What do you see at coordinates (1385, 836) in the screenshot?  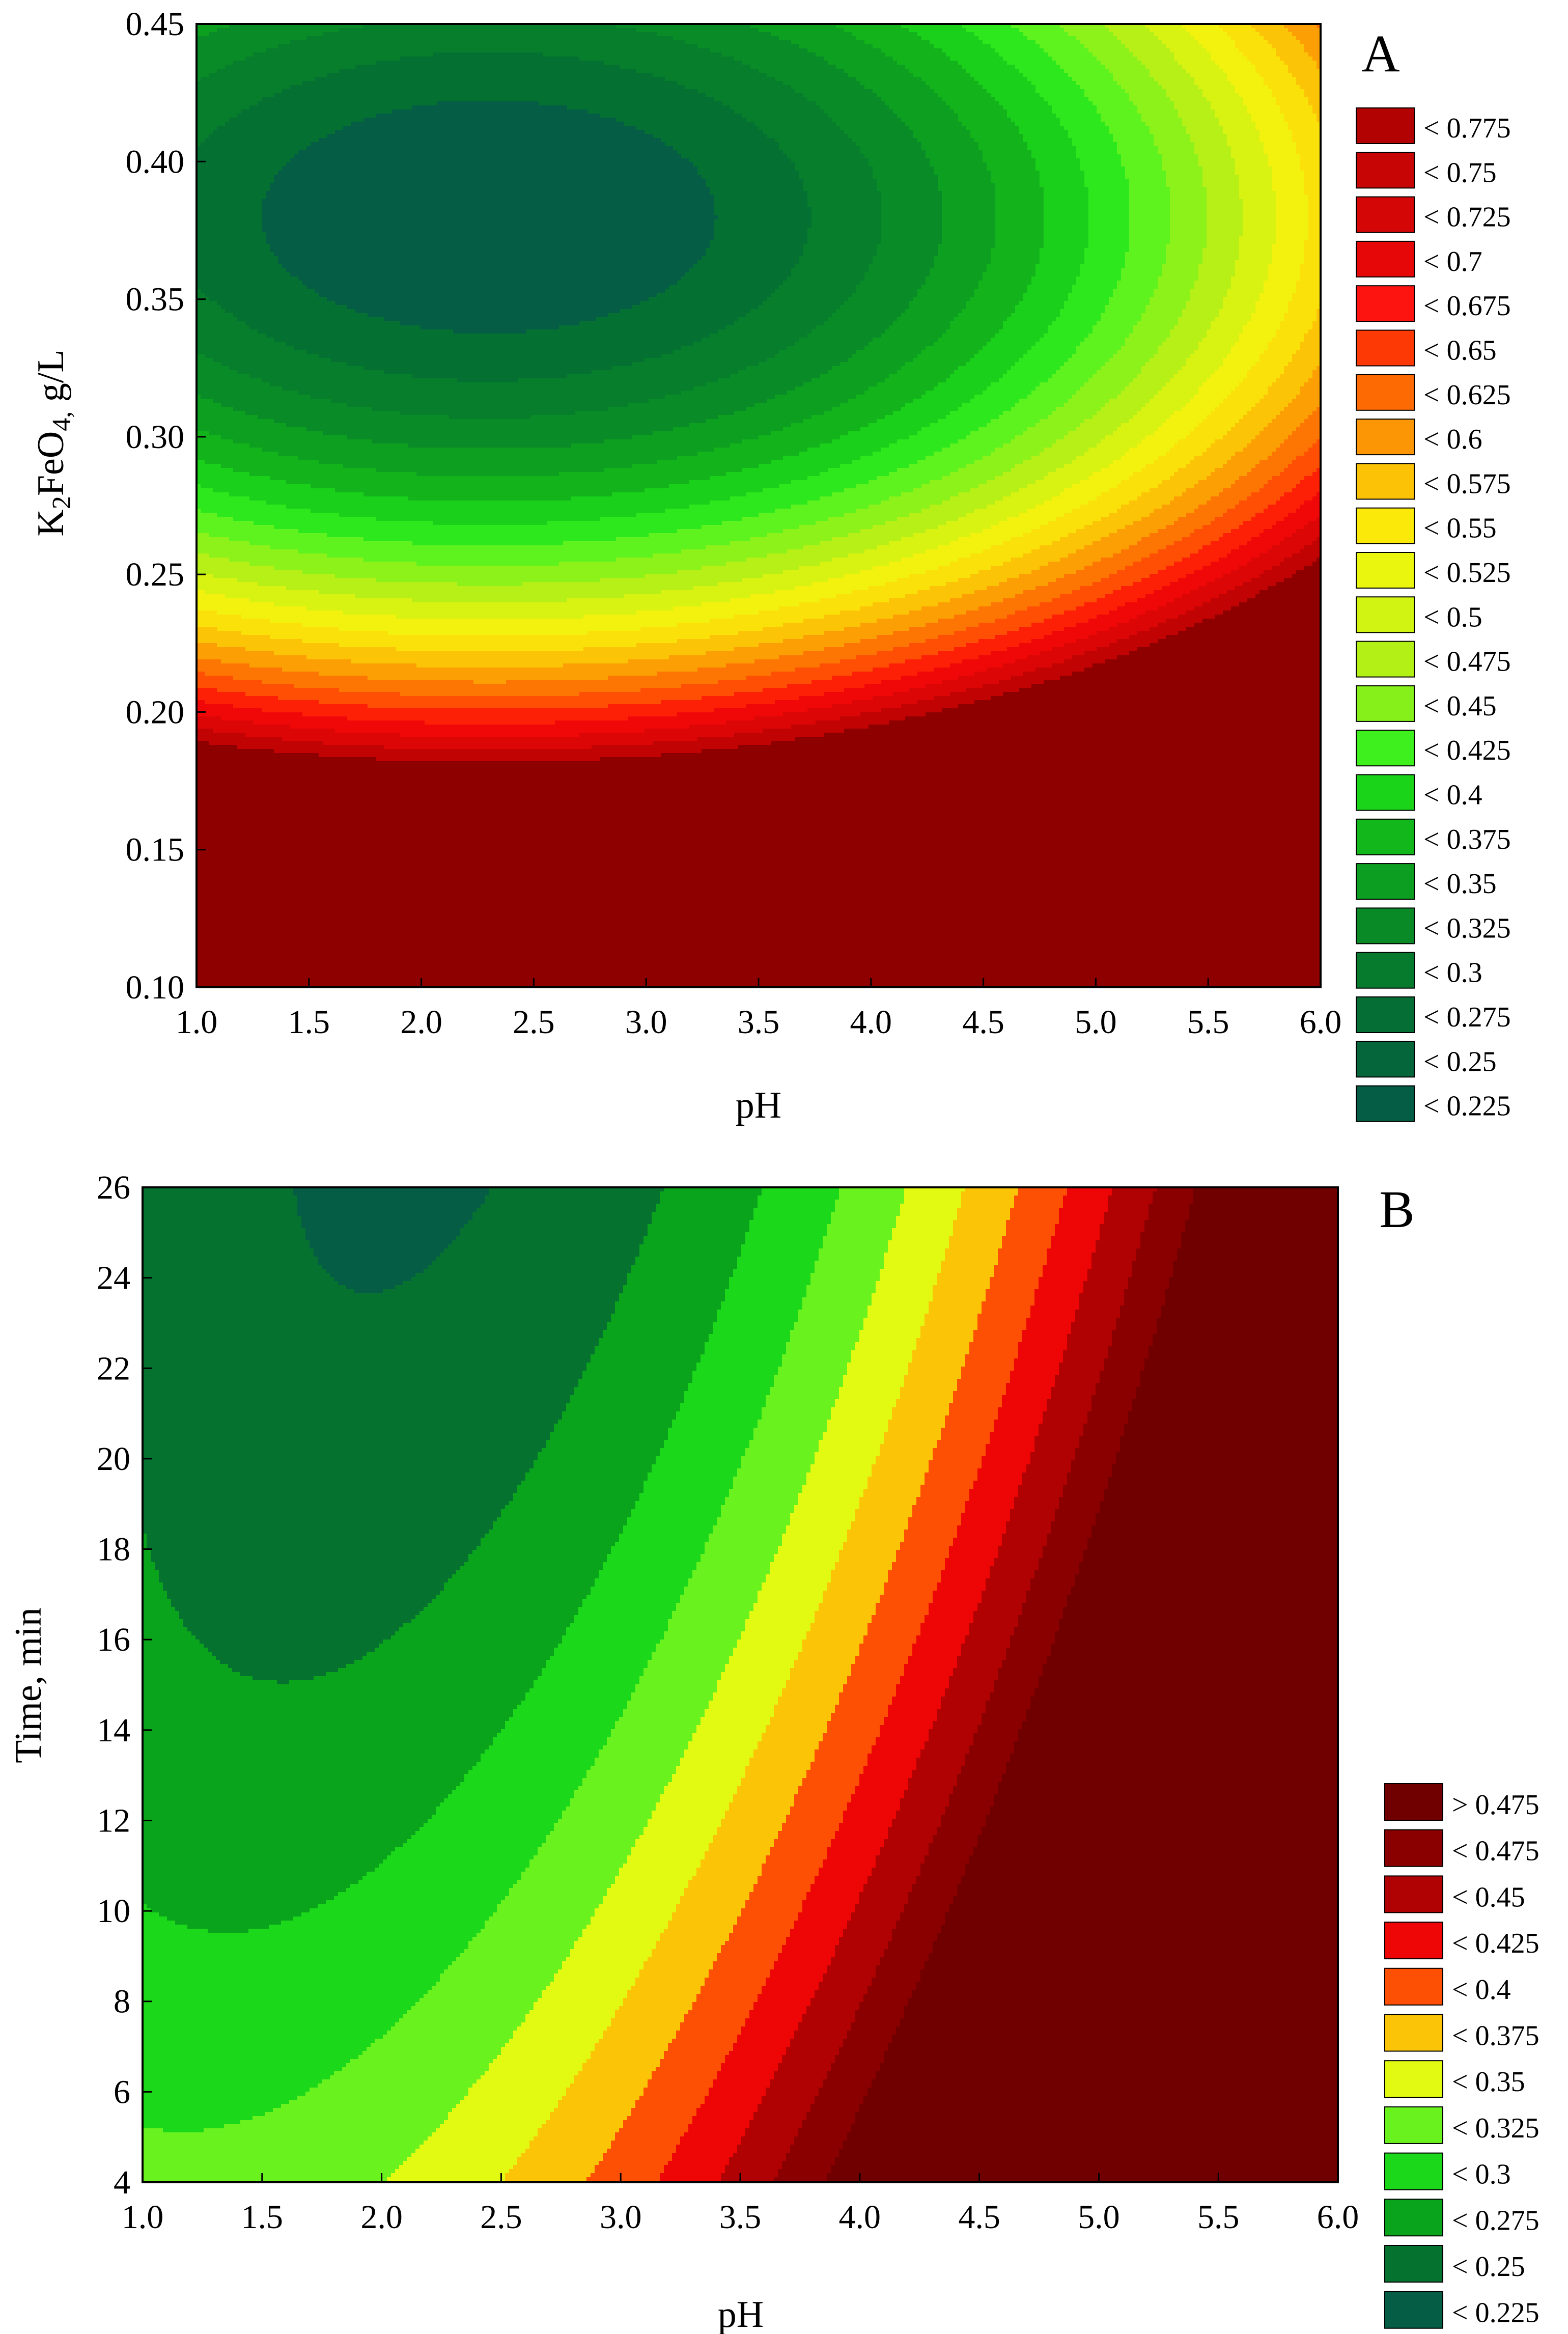 I see `legend-swatch` at bounding box center [1385, 836].